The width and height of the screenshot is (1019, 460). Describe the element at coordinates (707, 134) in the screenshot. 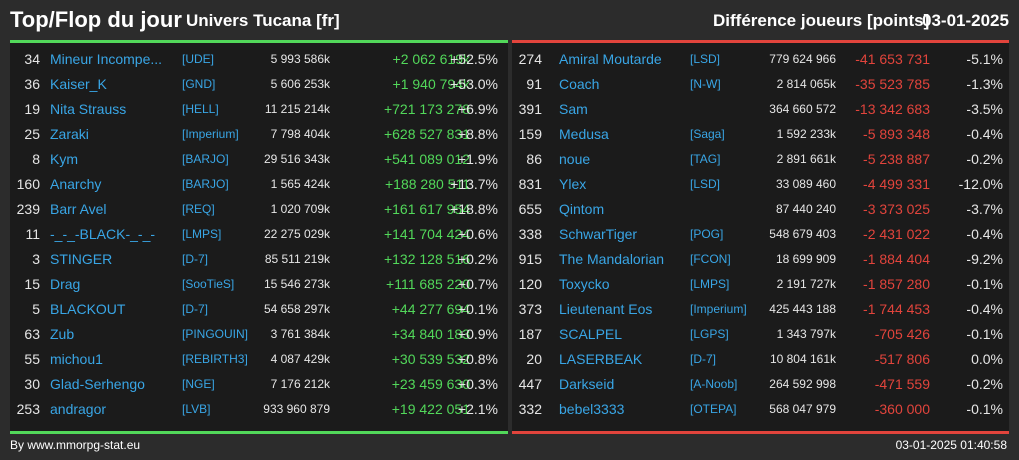

I see `flop-alliance-tag: [Saga]` at that location.